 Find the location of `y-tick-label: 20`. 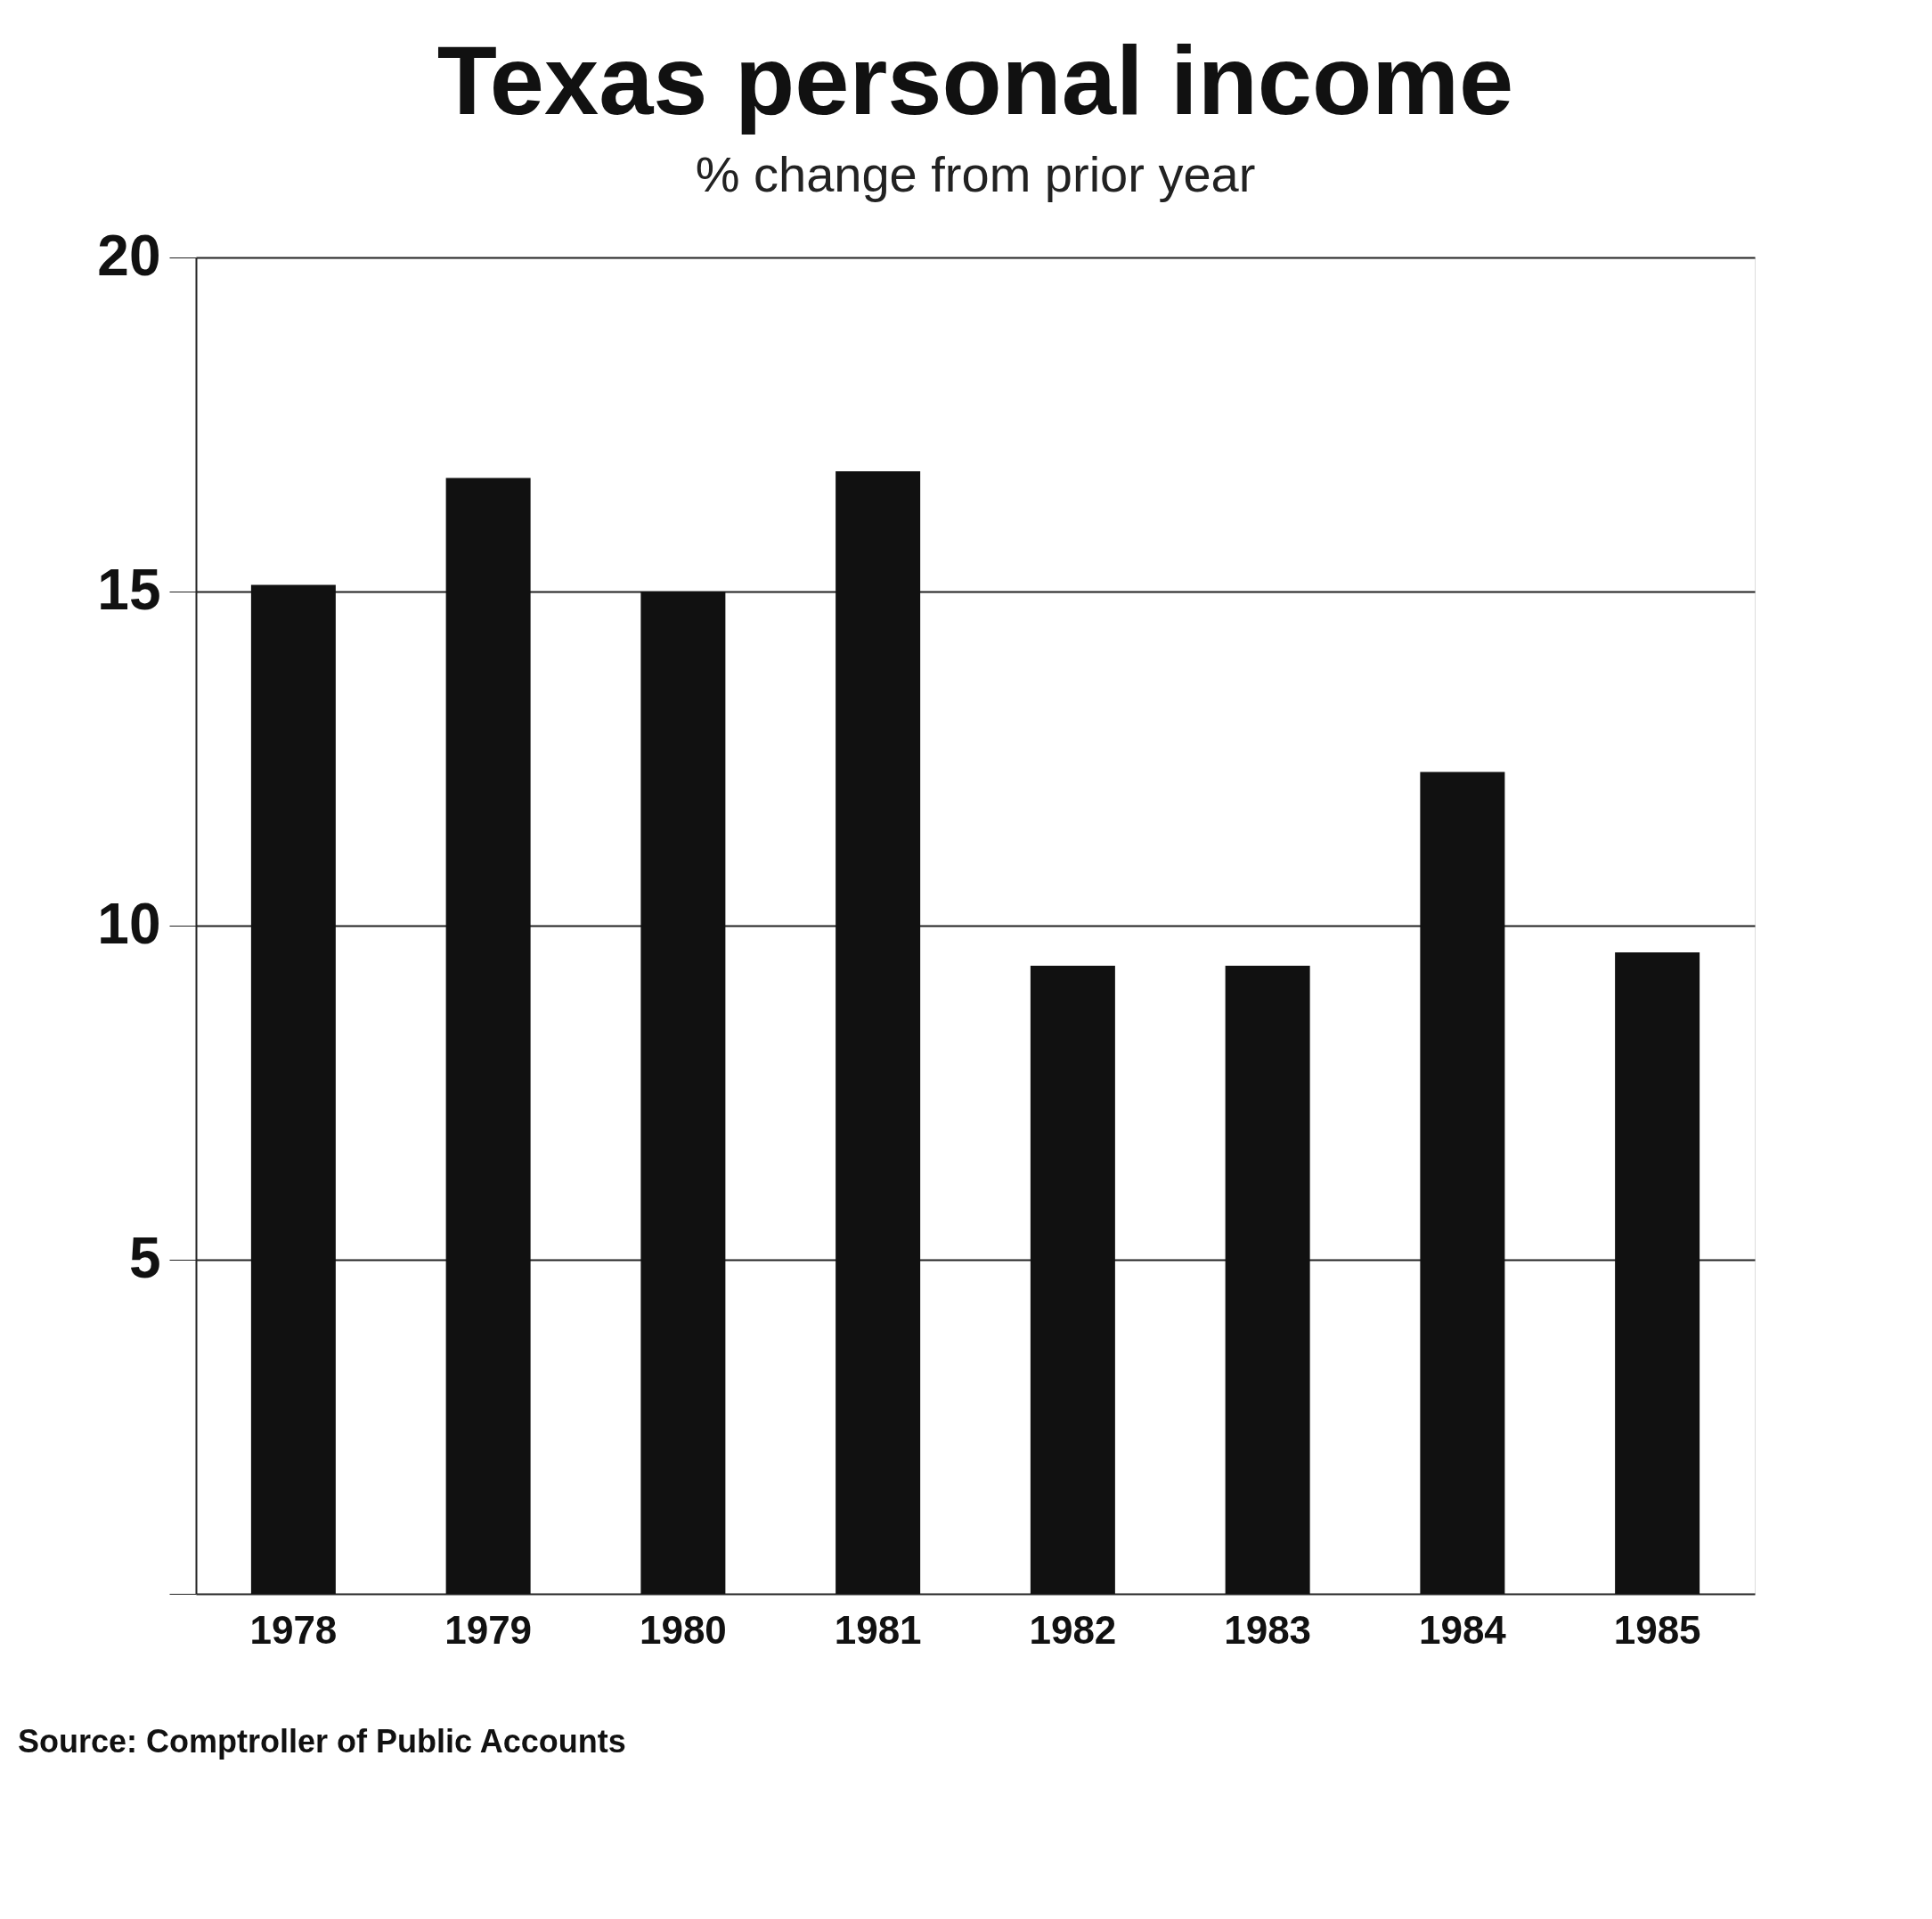

y-tick-label: 20 is located at coordinates (129, 256).